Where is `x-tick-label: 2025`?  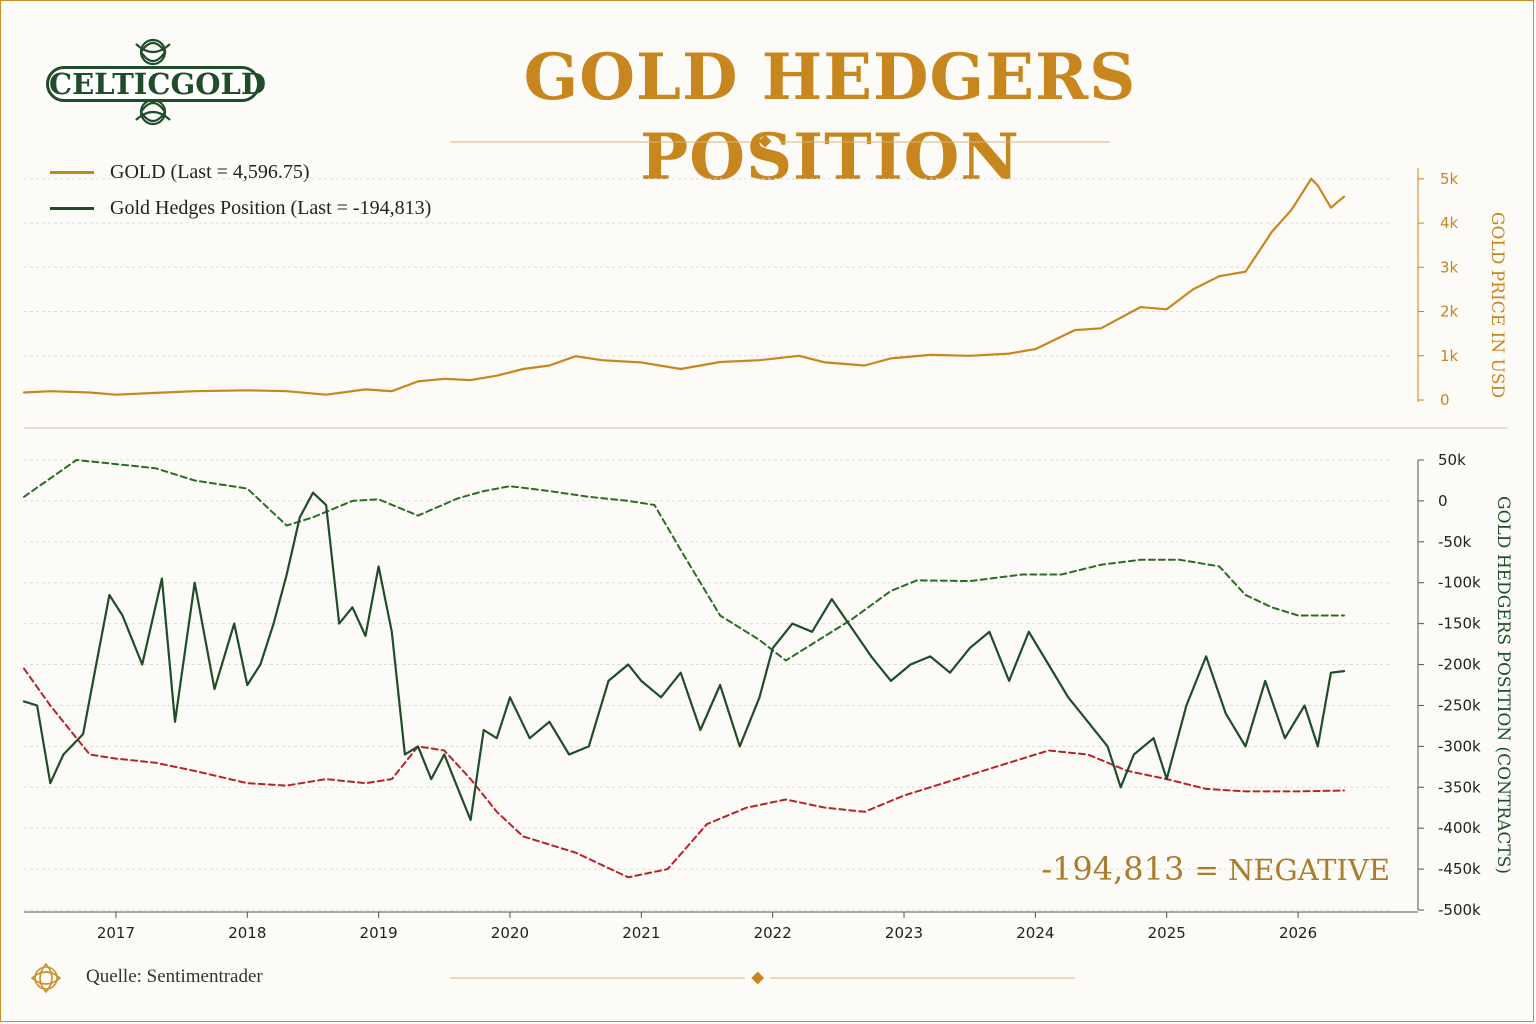
x-tick-label: 2025 is located at coordinates (1167, 933).